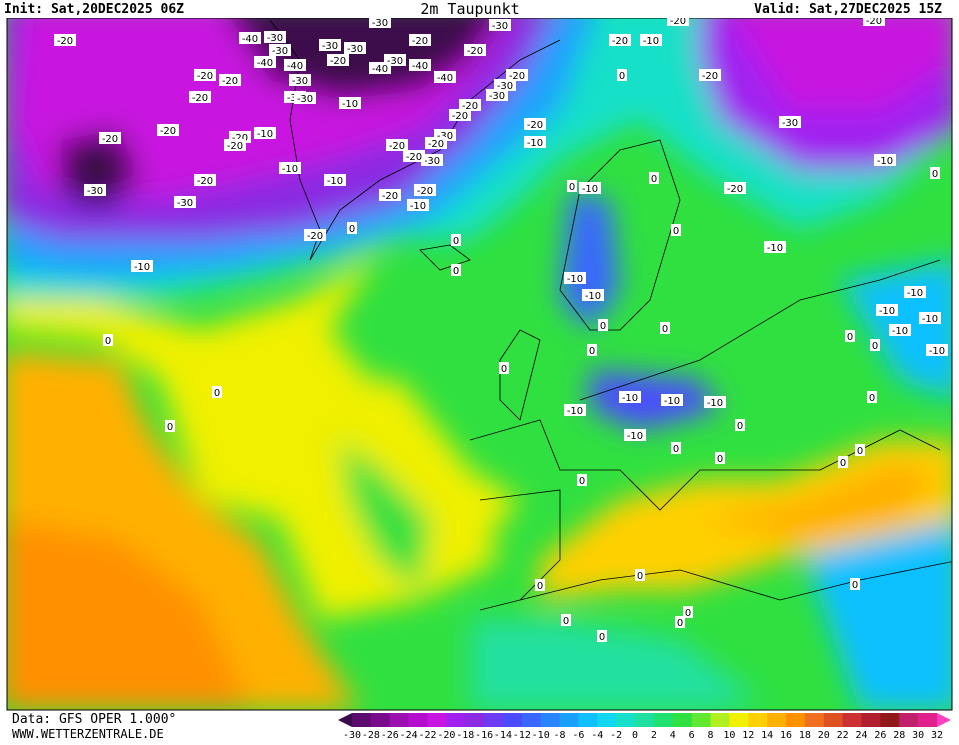 This screenshot has height=745, width=959. Describe the element at coordinates (937, 735) in the screenshot. I see `colorbar-tick-label: 32` at that location.